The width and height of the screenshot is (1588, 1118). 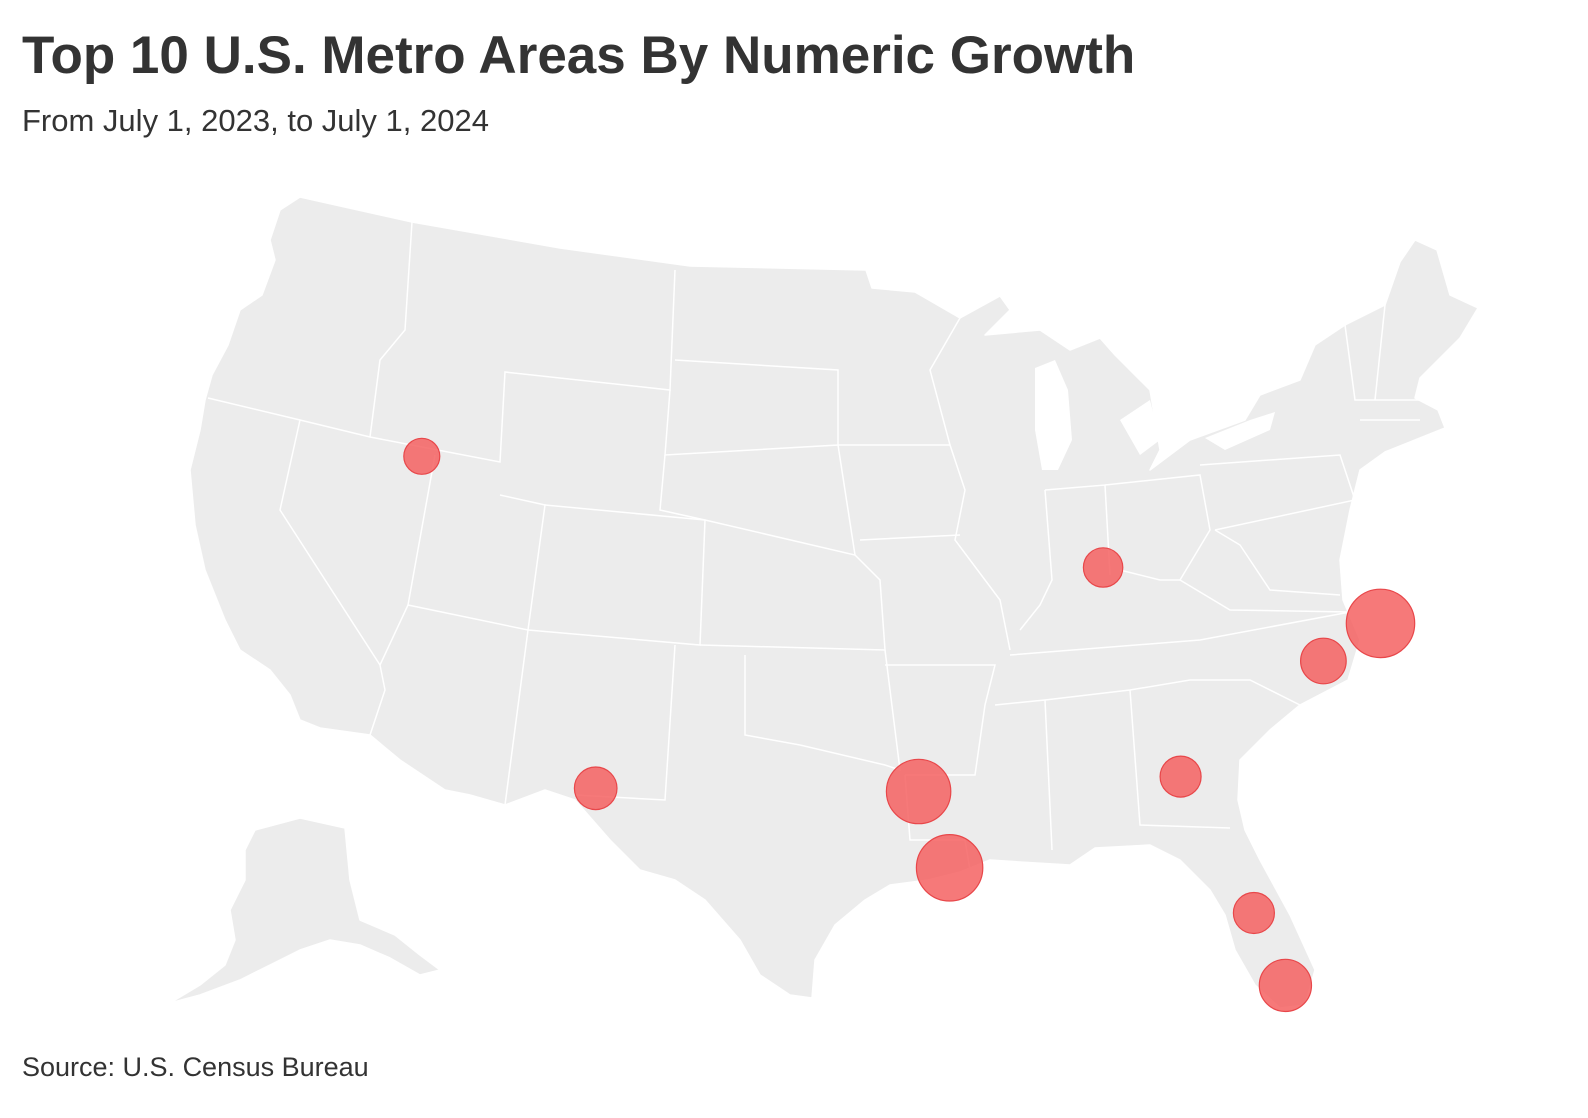 What do you see at coordinates (918, 791) in the screenshot?
I see `metro-bubble-dallas-fort-worth` at bounding box center [918, 791].